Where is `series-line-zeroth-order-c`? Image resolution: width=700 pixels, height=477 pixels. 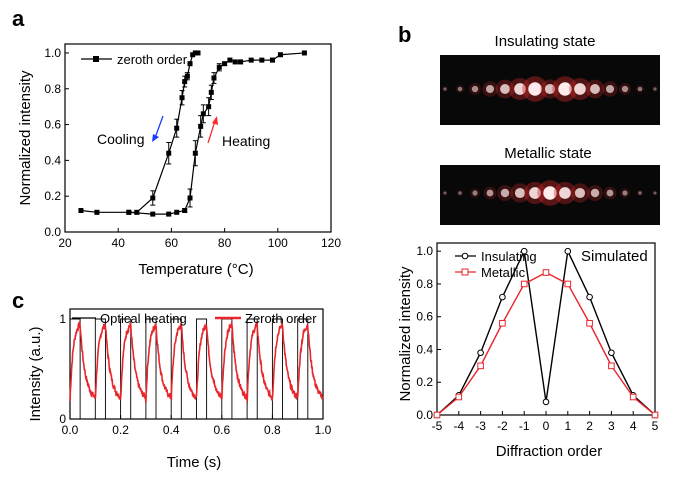
series-line-zeroth-order-c is located at coordinates (196, 362).